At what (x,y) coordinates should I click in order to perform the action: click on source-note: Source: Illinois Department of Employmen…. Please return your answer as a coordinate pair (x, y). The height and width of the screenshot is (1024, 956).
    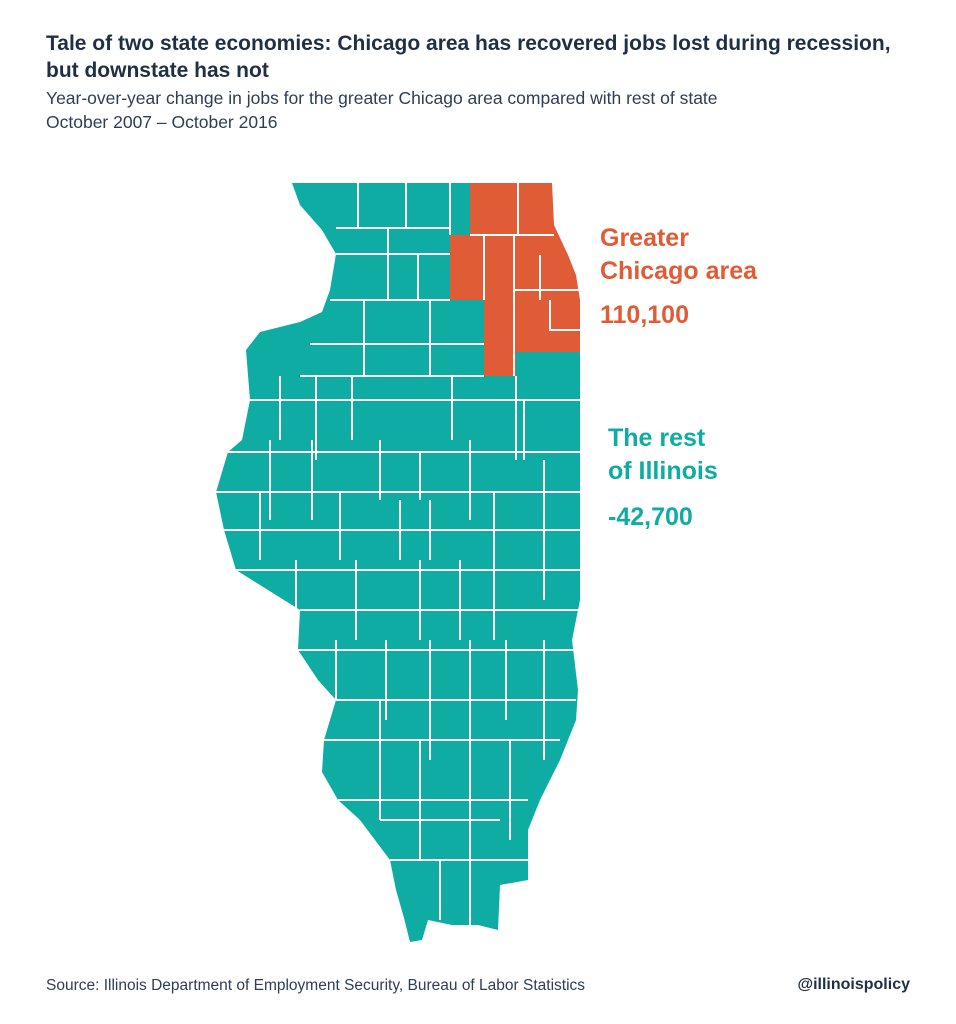
    Looking at the image, I should click on (316, 985).